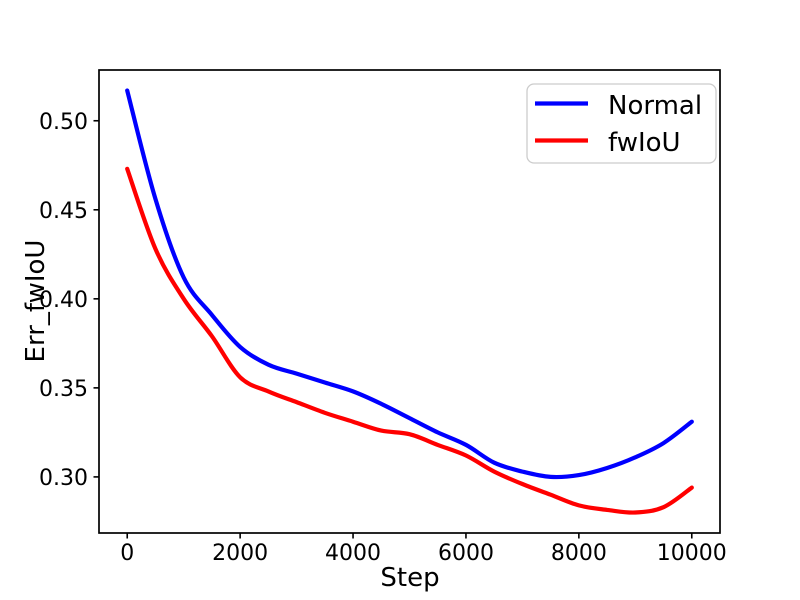 The height and width of the screenshot is (600, 800). Describe the element at coordinates (353, 553) in the screenshot. I see `x-tick-label: 4000` at that location.